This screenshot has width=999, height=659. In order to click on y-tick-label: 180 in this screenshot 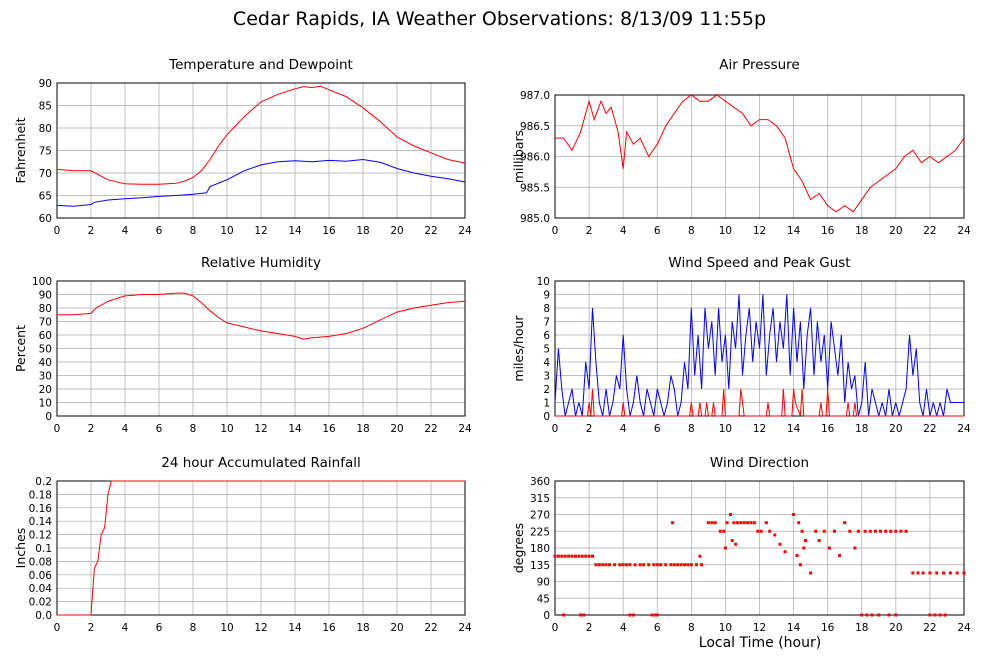, I will do `click(540, 549)`.